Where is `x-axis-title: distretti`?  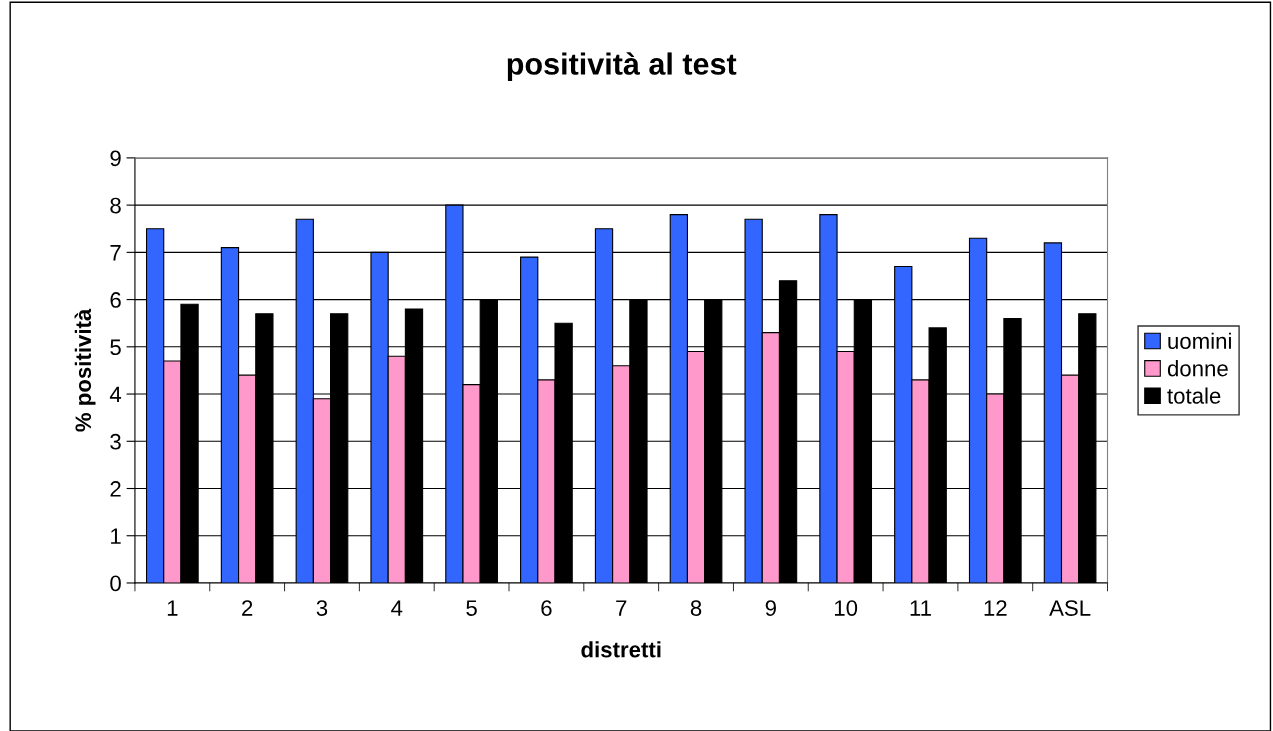 x-axis-title: distretti is located at coordinates (621, 649).